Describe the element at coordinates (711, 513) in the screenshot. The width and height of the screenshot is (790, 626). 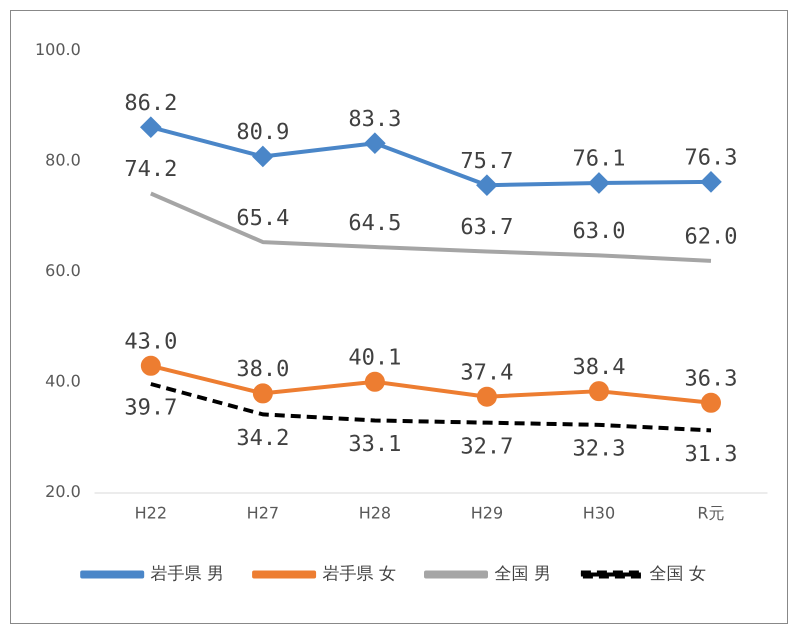
I see `x-tick-label: R元` at that location.